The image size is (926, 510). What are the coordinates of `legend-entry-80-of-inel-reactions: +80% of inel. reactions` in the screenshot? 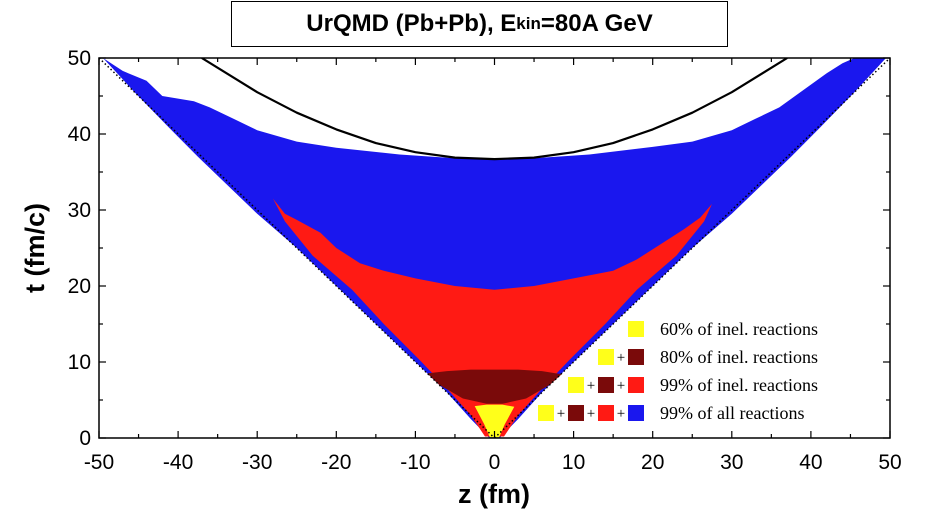 It's located at (708, 357).